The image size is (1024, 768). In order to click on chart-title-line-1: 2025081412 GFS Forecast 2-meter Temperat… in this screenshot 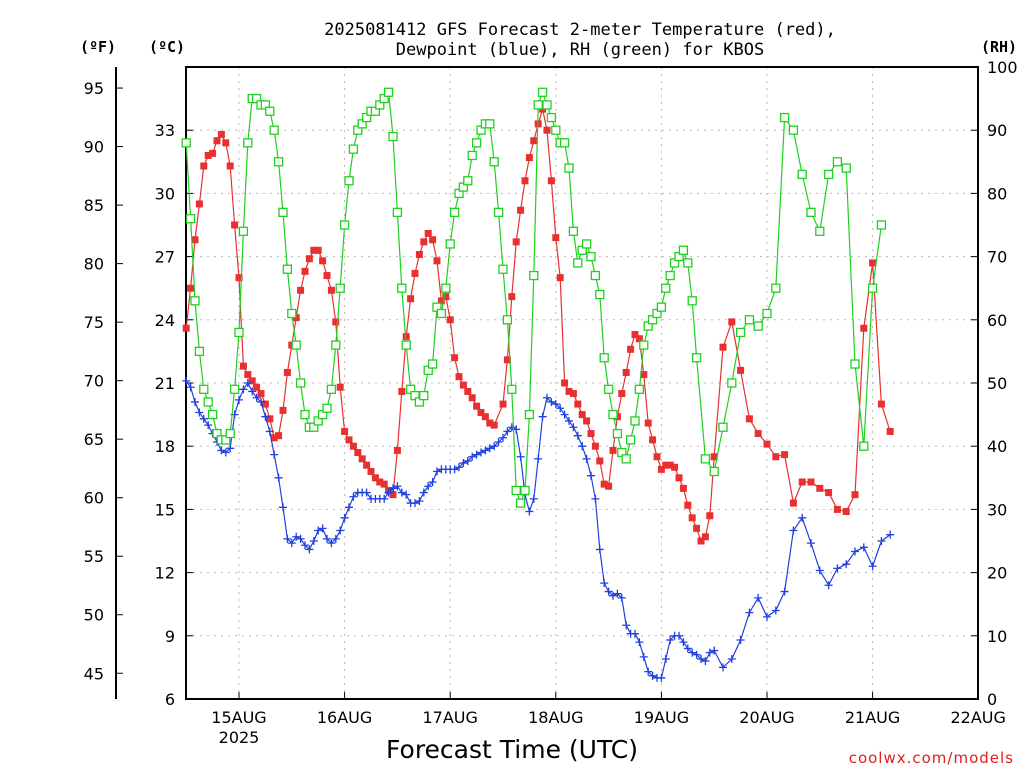, I will do `click(580, 30)`.